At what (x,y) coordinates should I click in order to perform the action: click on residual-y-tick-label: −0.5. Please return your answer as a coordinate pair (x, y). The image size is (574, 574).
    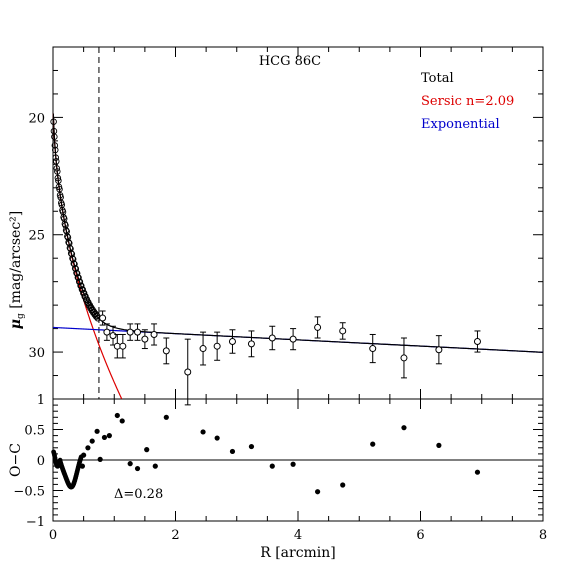
    Looking at the image, I should click on (29, 492).